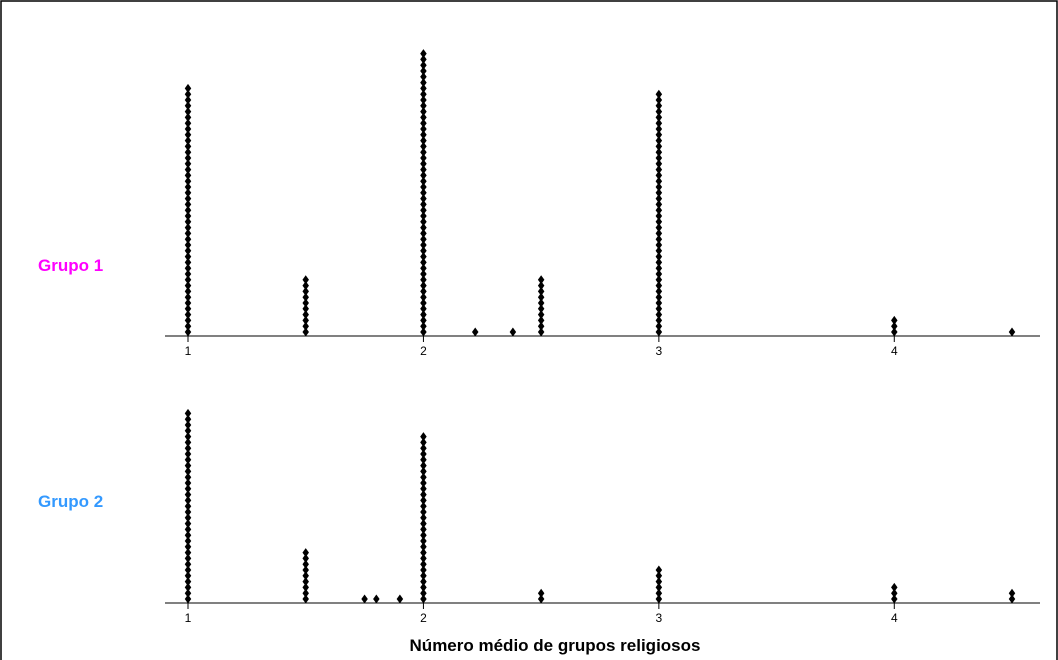 This screenshot has height=660, width=1058. What do you see at coordinates (70, 265) in the screenshot?
I see `group-label: Grupo 1` at bounding box center [70, 265].